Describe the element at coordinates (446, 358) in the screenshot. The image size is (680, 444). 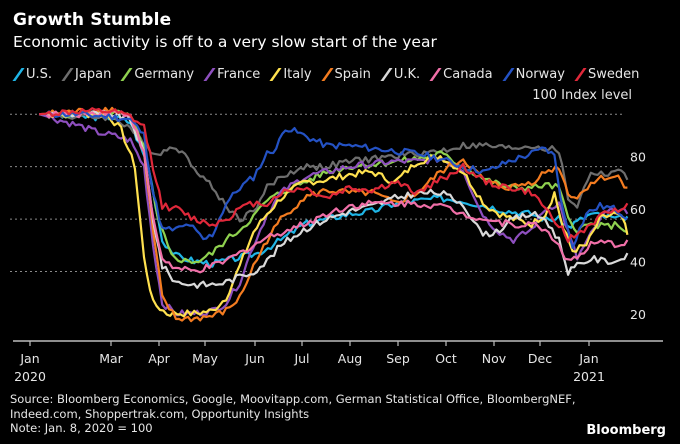
I see `x-tick-label: Oct` at that location.